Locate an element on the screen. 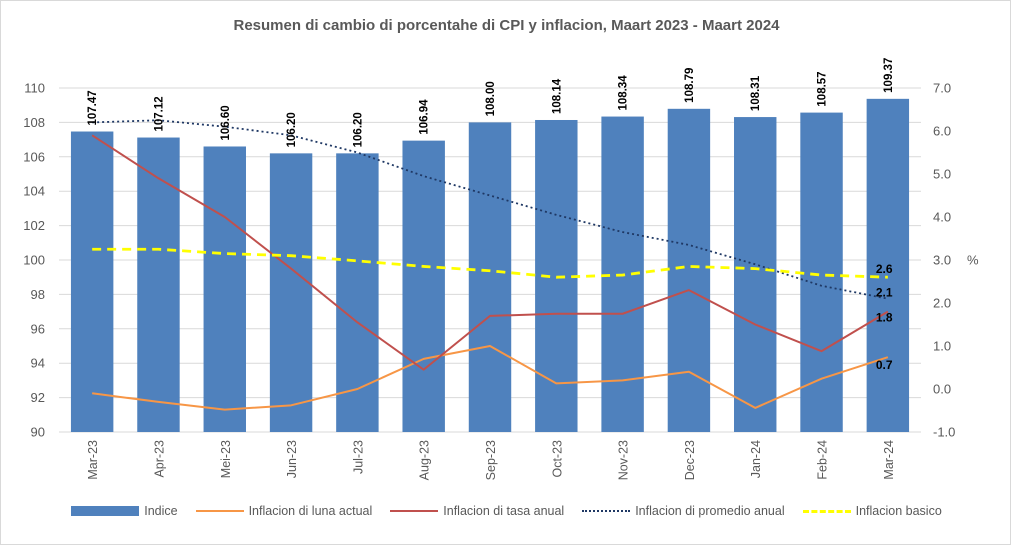 The height and width of the screenshot is (546, 1011). y-right-tick-label: 2.0 is located at coordinates (942, 303).